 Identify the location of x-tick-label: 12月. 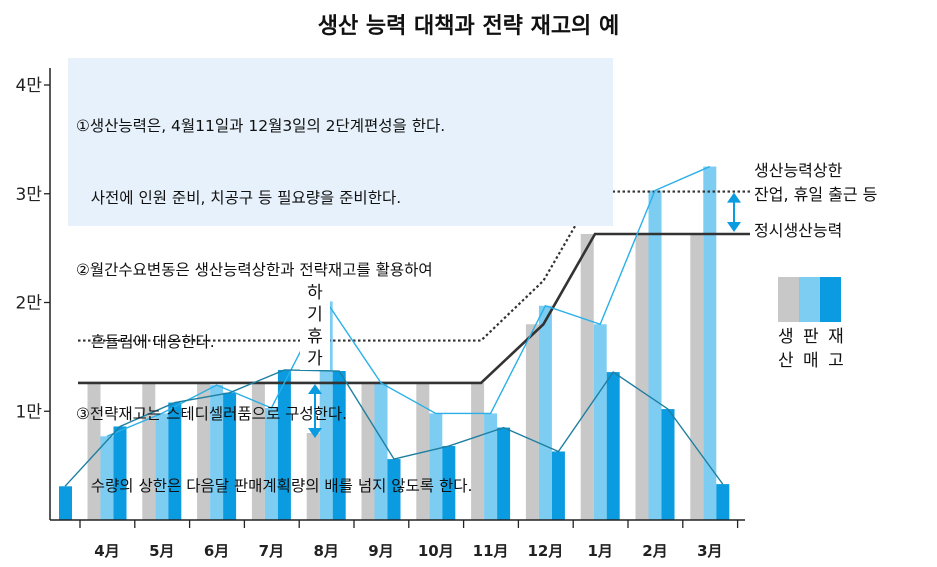
(545, 551).